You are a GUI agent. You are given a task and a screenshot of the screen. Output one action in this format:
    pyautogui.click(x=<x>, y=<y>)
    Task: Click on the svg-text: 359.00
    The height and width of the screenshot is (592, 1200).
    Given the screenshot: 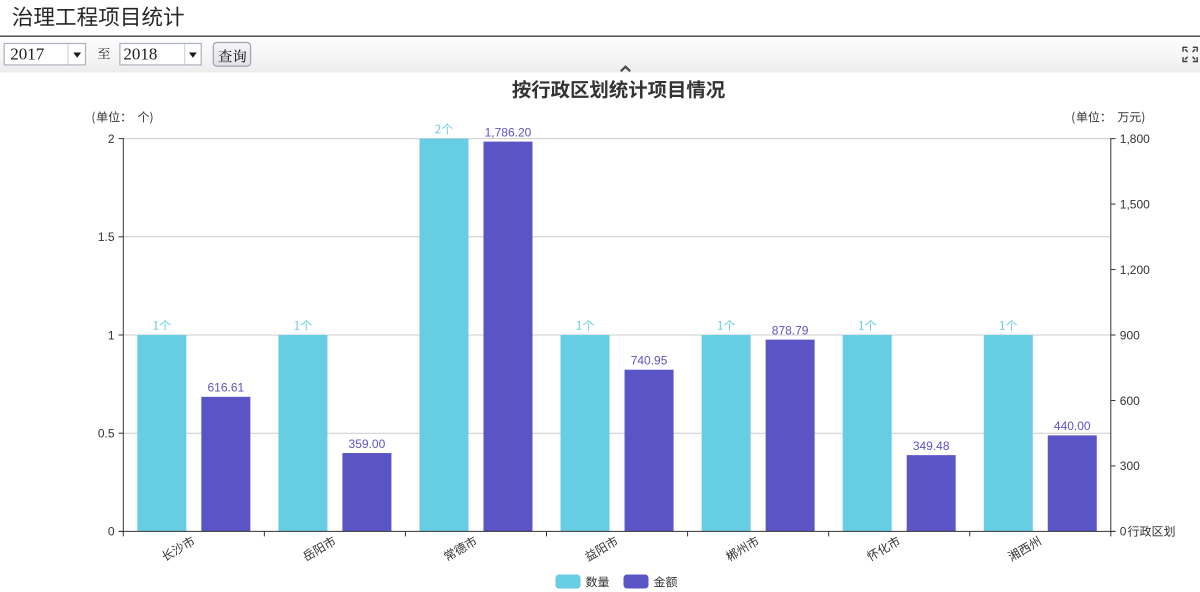 What is the action you would take?
    pyautogui.click(x=367, y=444)
    